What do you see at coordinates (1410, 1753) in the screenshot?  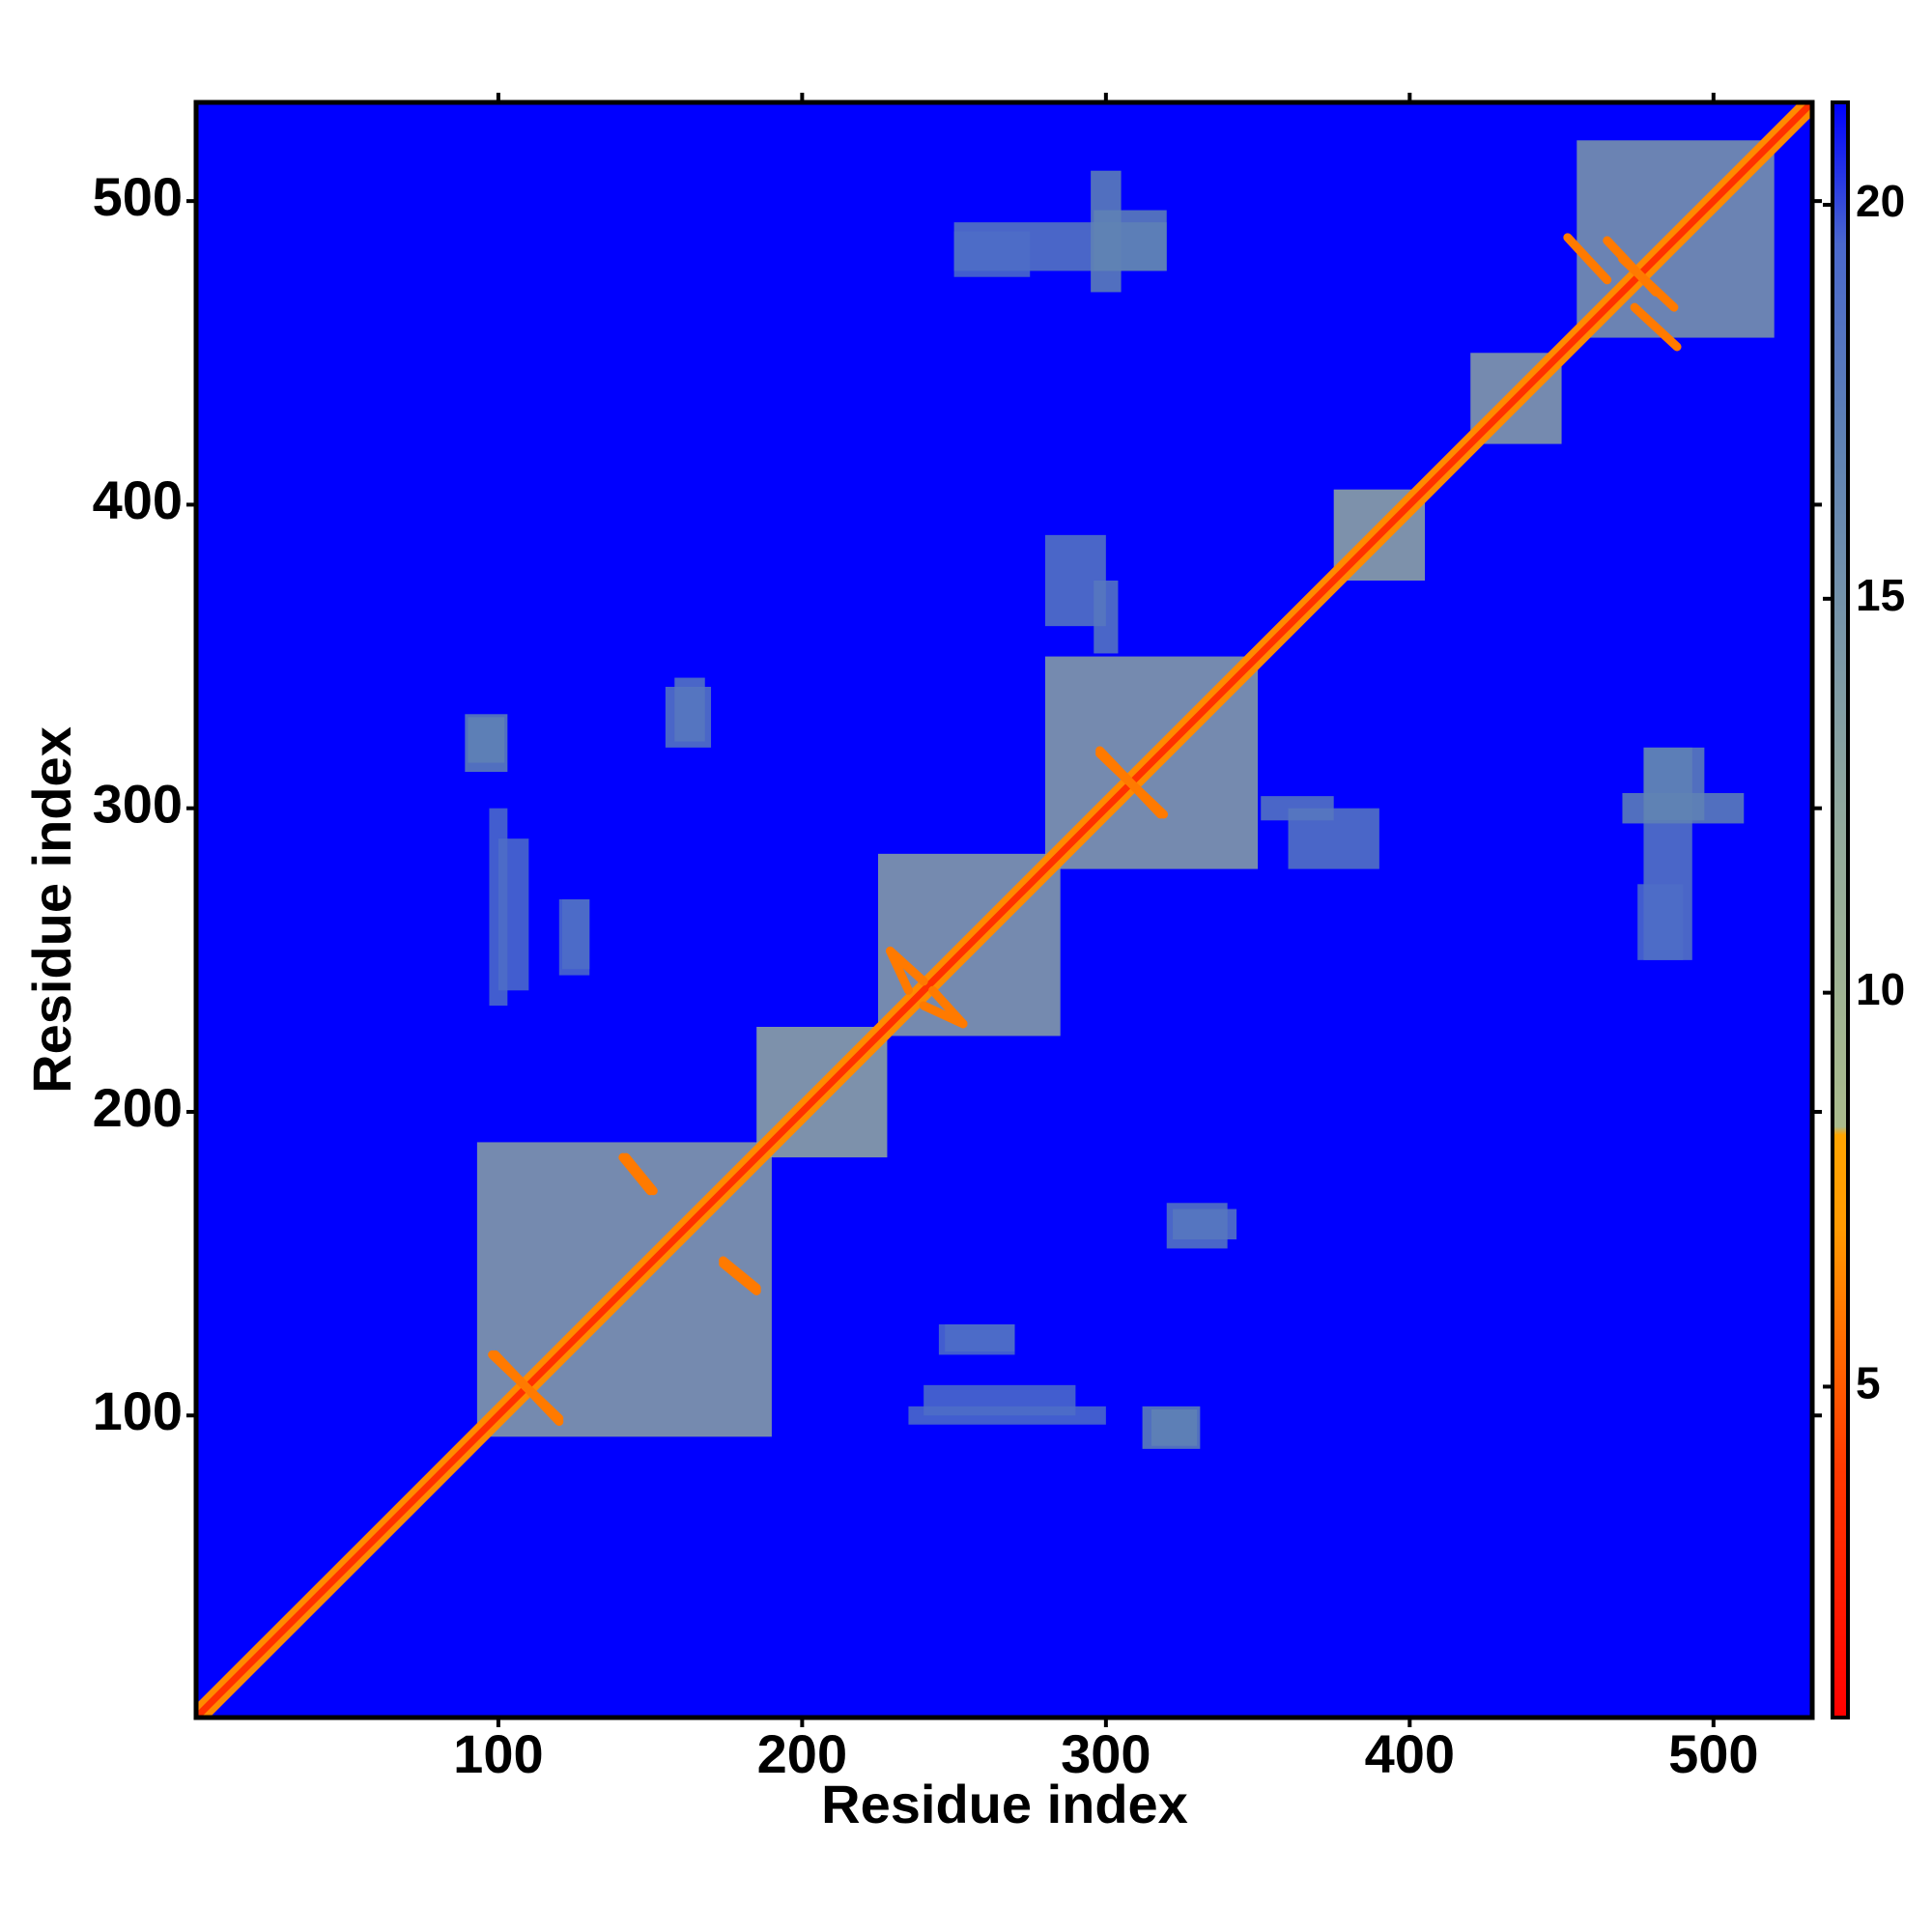 I see `x-tick-label: 400` at bounding box center [1410, 1753].